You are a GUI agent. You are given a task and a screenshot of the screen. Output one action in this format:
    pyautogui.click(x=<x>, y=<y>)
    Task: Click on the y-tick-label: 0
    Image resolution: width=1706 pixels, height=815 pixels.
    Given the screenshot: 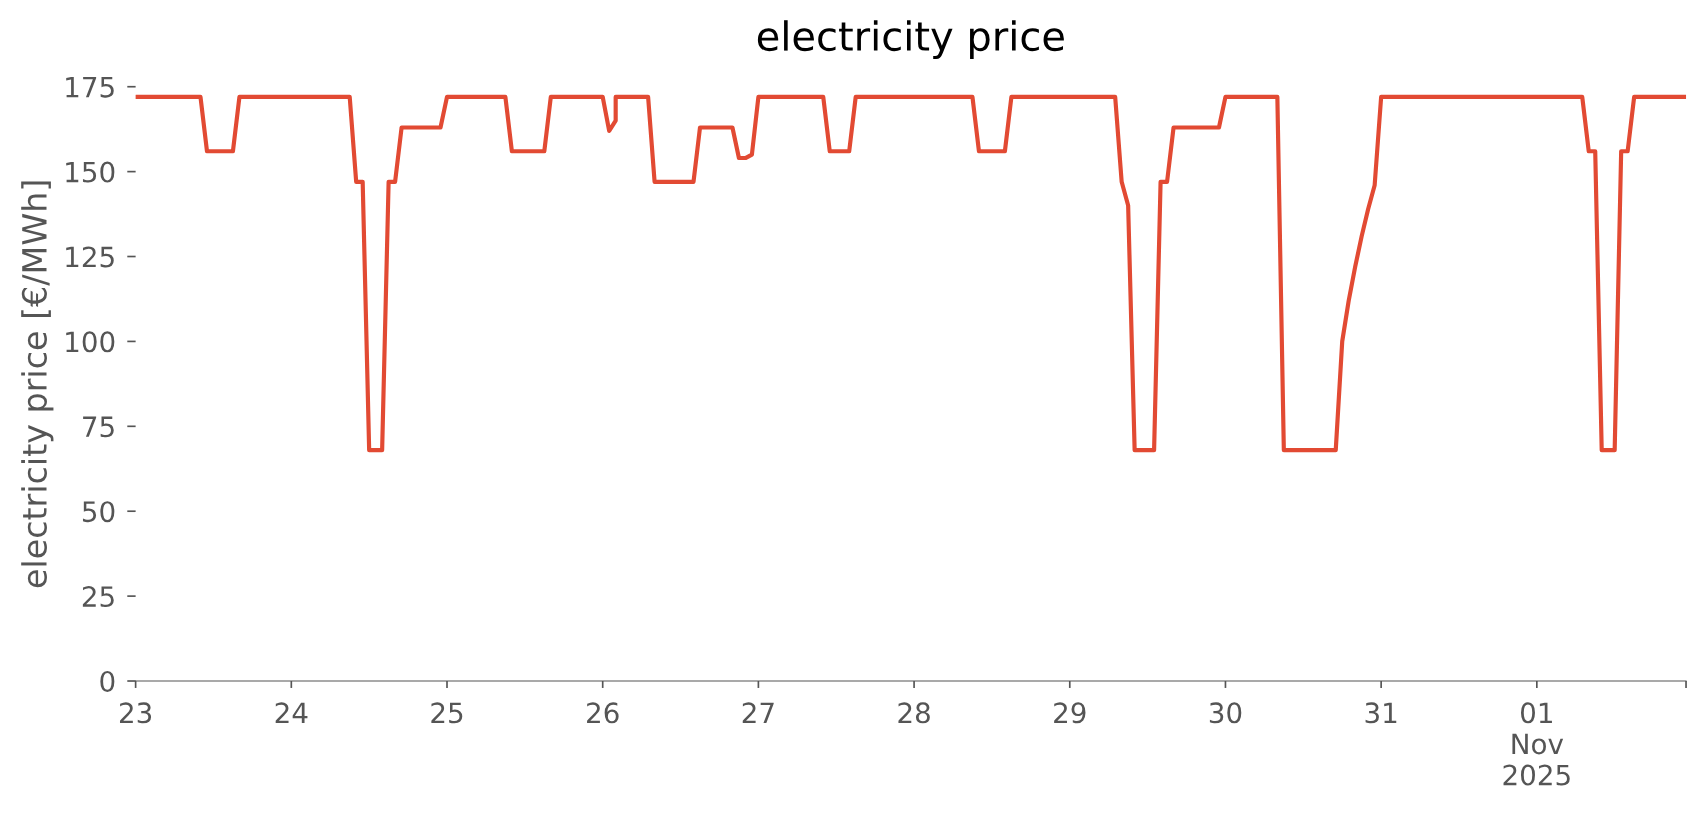 What is the action you would take?
    pyautogui.click(x=107, y=681)
    